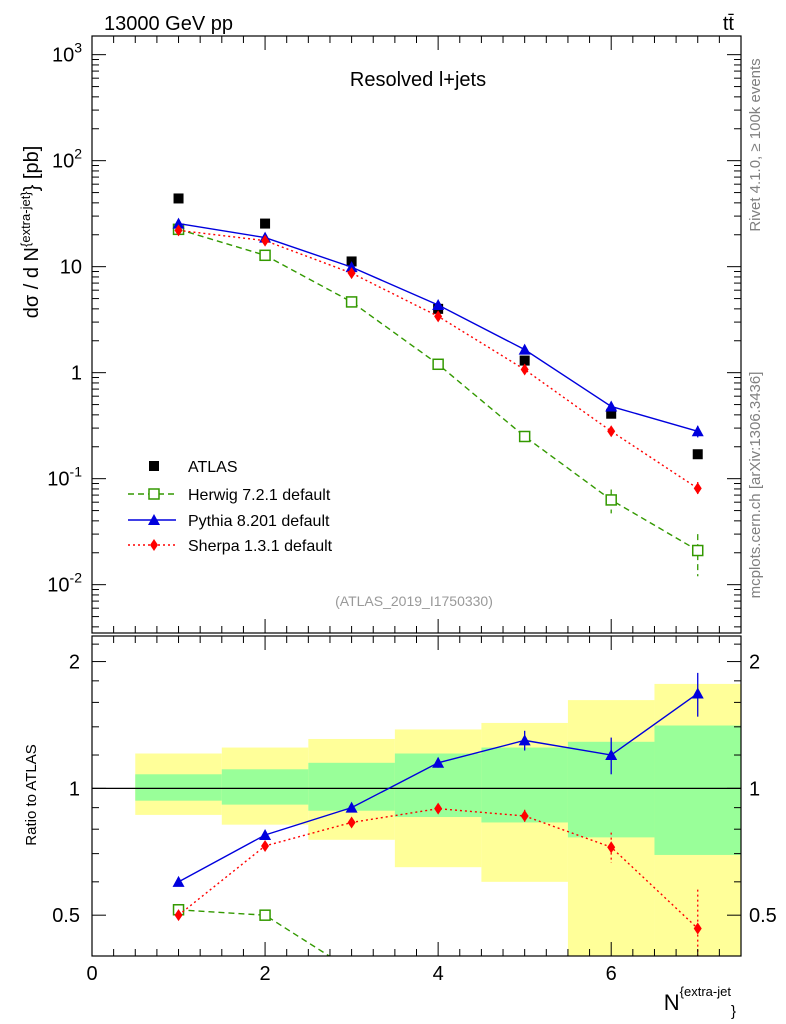  Describe the element at coordinates (763, 916) in the screenshot. I see `ratio-y-tick-label-right: 0.5` at that location.